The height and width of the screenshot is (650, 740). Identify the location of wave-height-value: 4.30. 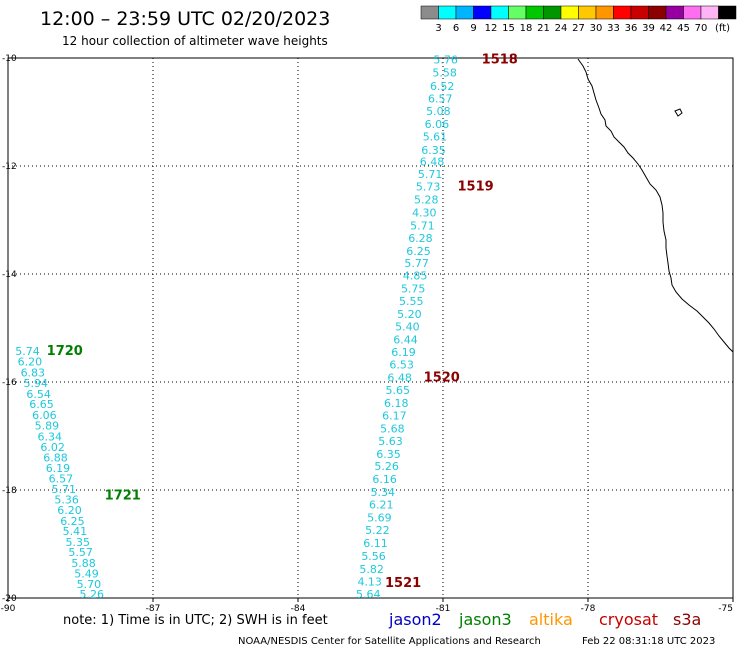
(424, 212).